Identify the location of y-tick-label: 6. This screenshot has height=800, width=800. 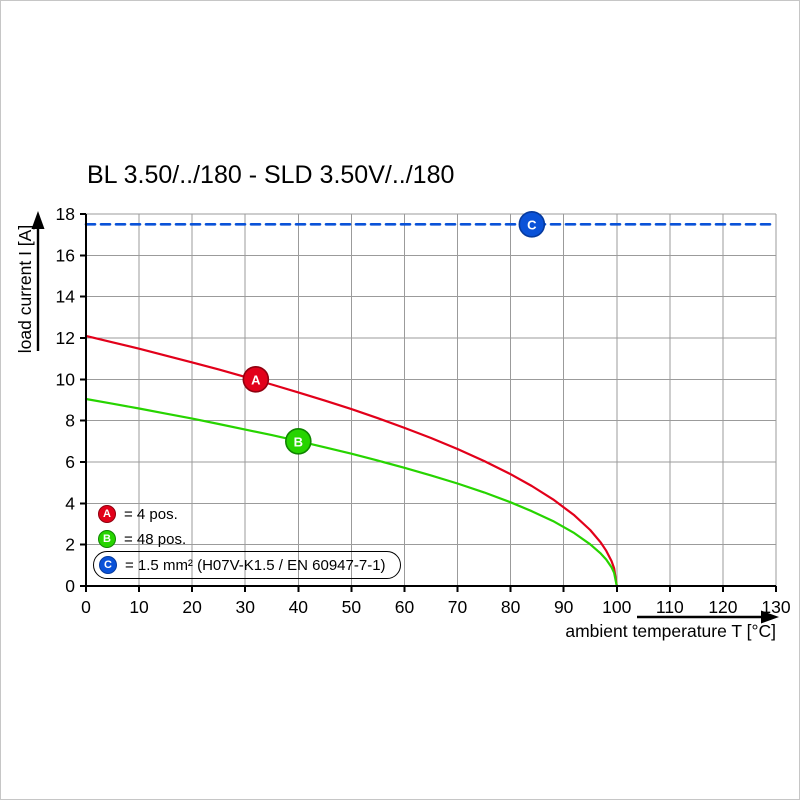
(70, 462).